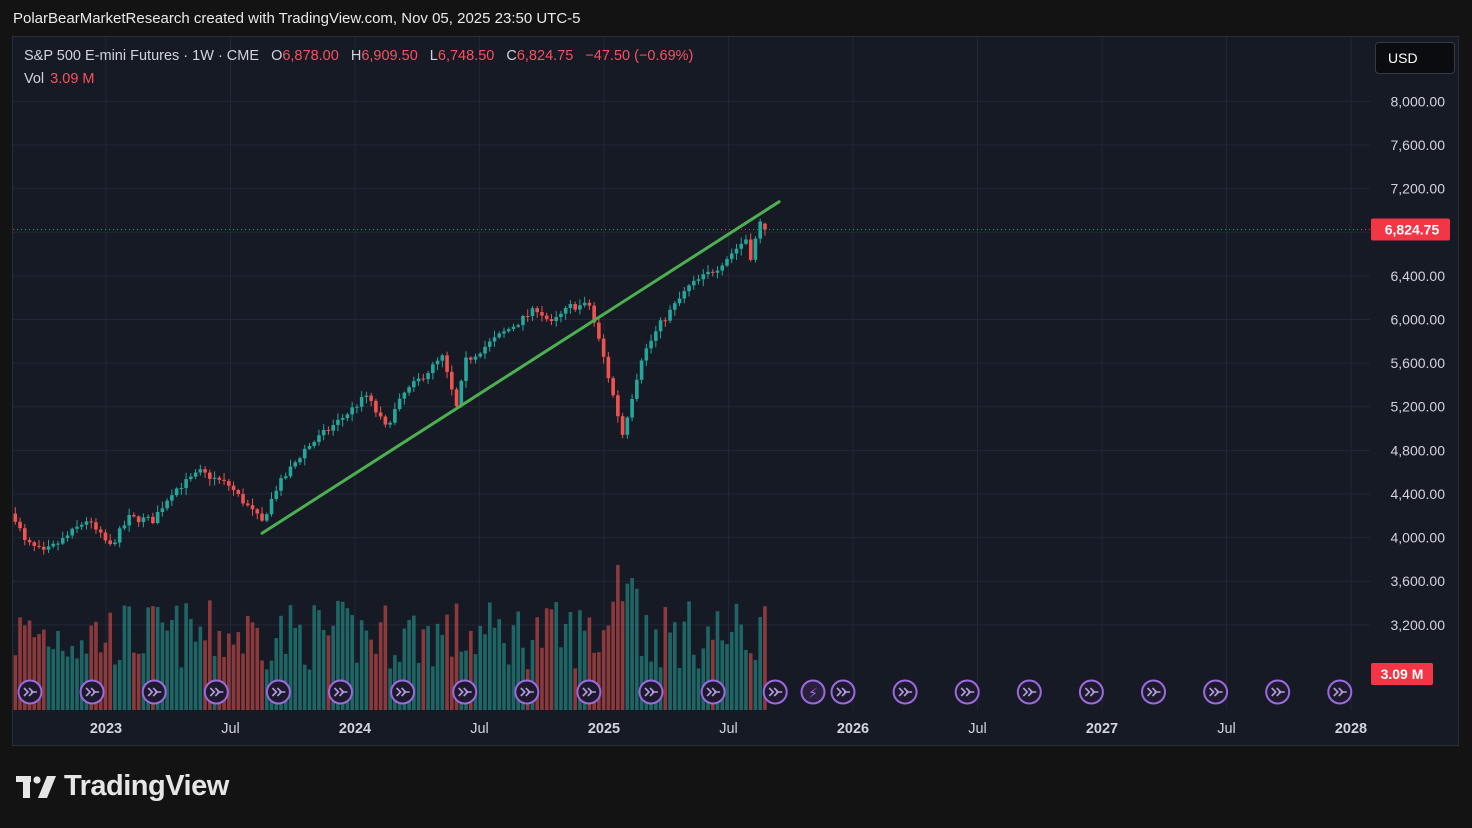 The width and height of the screenshot is (1472, 828). What do you see at coordinates (520, 367) in the screenshot?
I see `trendline` at bounding box center [520, 367].